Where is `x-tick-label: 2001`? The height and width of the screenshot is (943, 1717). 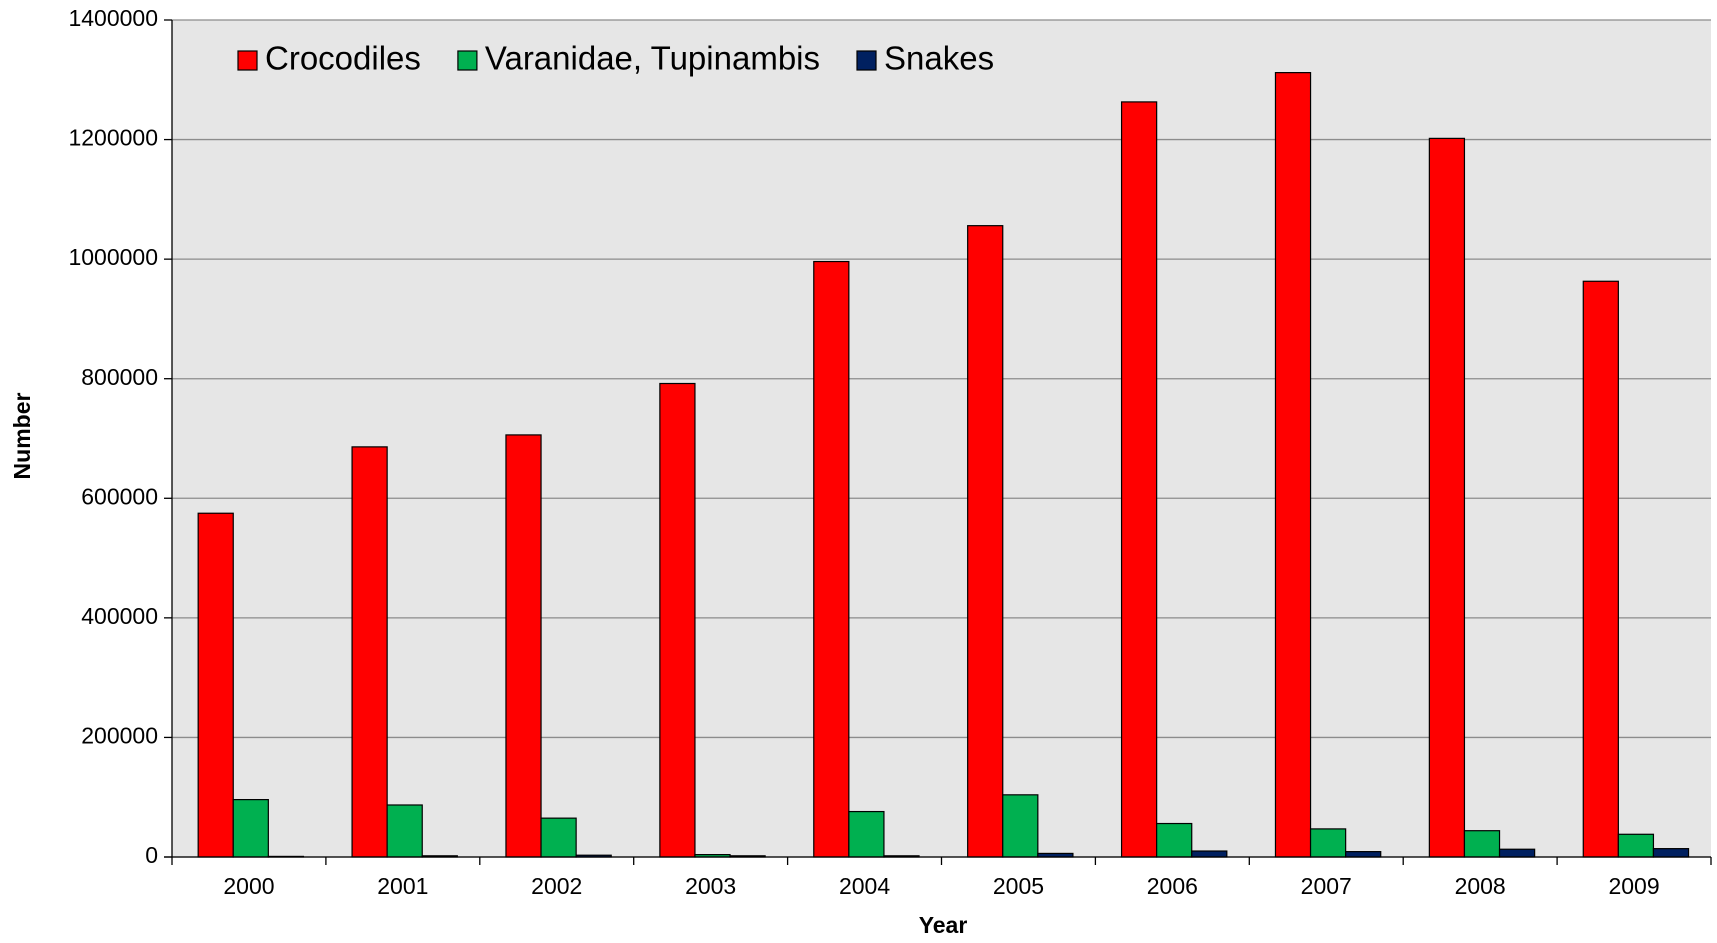
x-tick-label: 2001 is located at coordinates (402, 886).